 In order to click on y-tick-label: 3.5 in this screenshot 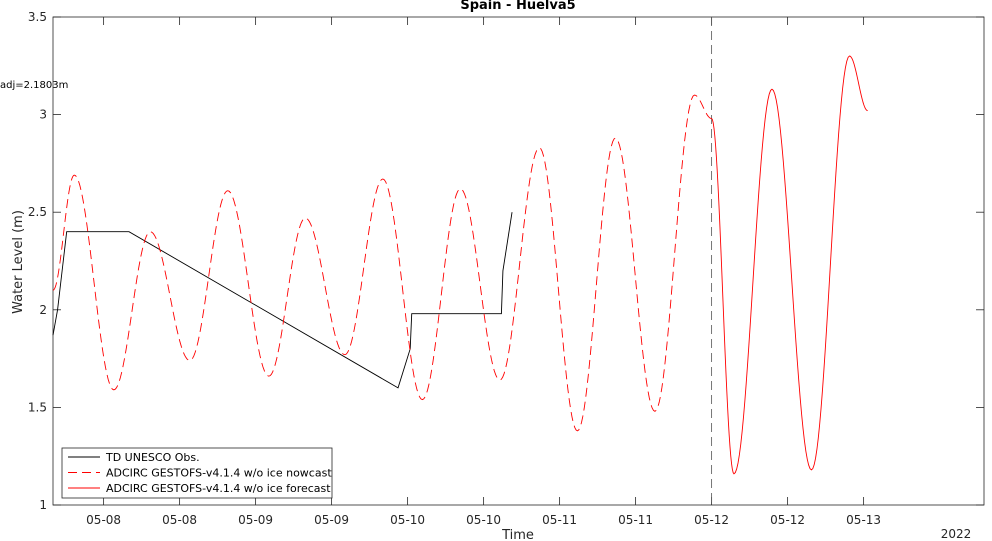, I will do `click(37, 17)`.